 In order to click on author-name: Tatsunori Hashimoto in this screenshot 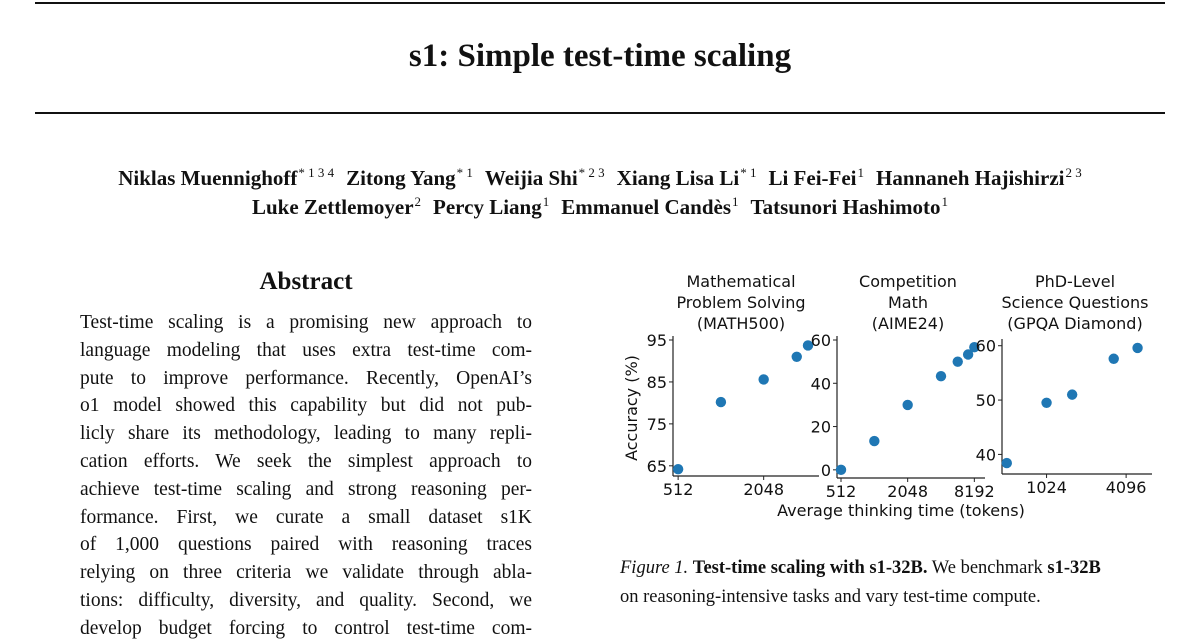, I will do `click(845, 207)`.